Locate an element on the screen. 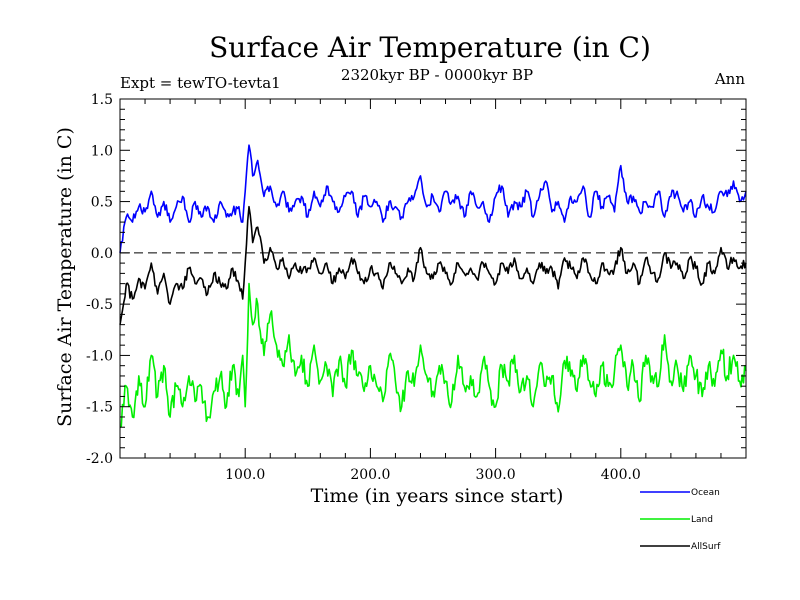 The image size is (800, 600). experiment-label: Expt = tewTO-tevta1 is located at coordinates (200, 83).